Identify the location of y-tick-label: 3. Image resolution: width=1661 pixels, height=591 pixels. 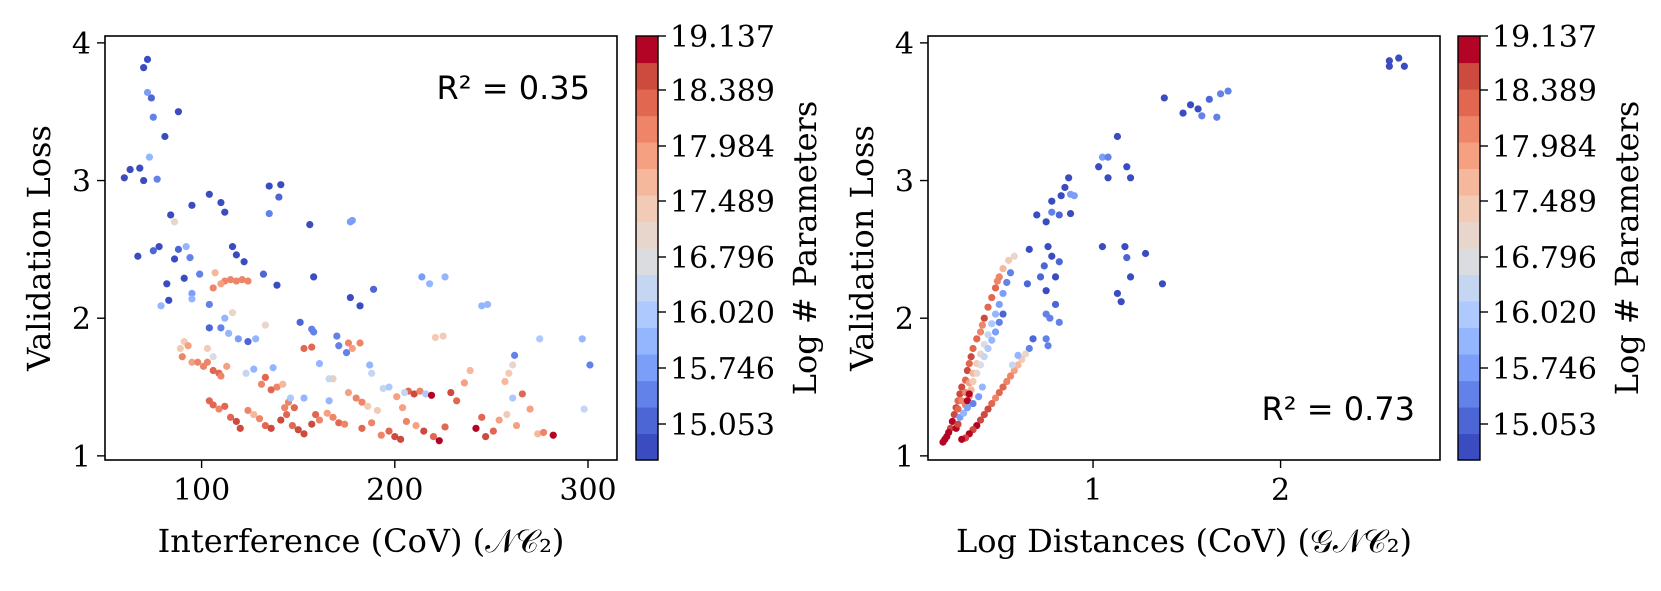
(81, 182).